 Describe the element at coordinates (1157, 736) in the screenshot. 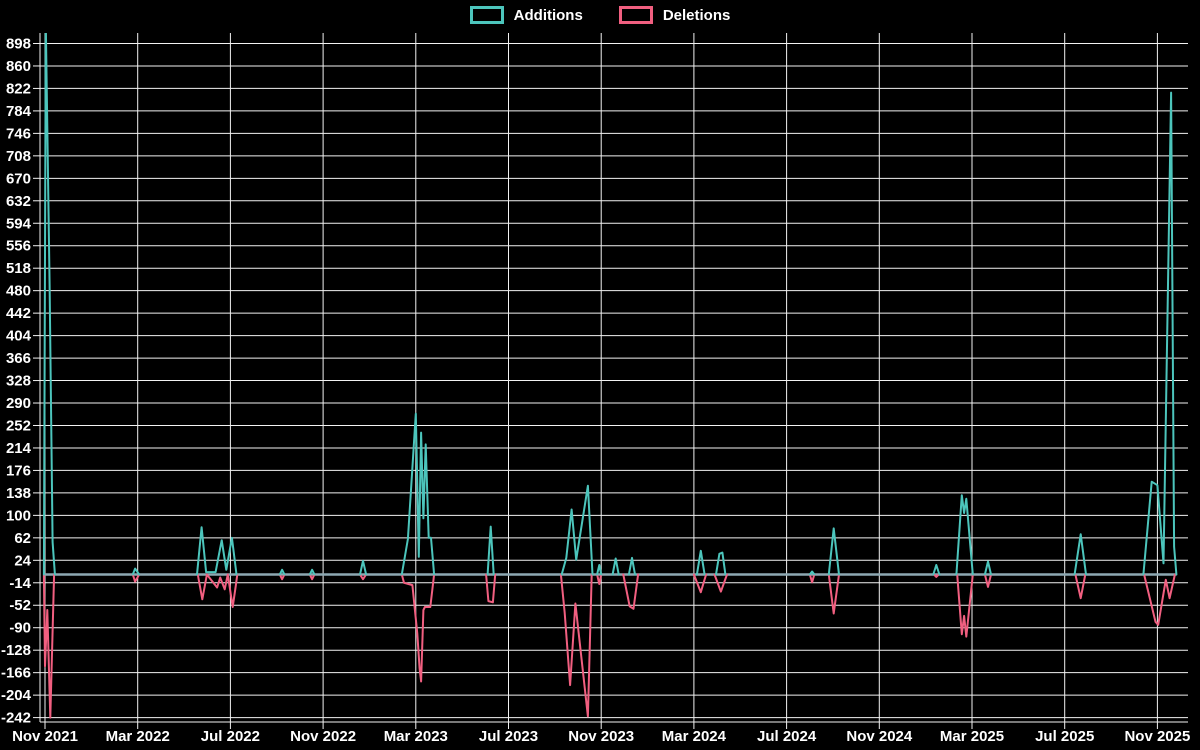

I see `x-tick-label: Nov 2025` at that location.